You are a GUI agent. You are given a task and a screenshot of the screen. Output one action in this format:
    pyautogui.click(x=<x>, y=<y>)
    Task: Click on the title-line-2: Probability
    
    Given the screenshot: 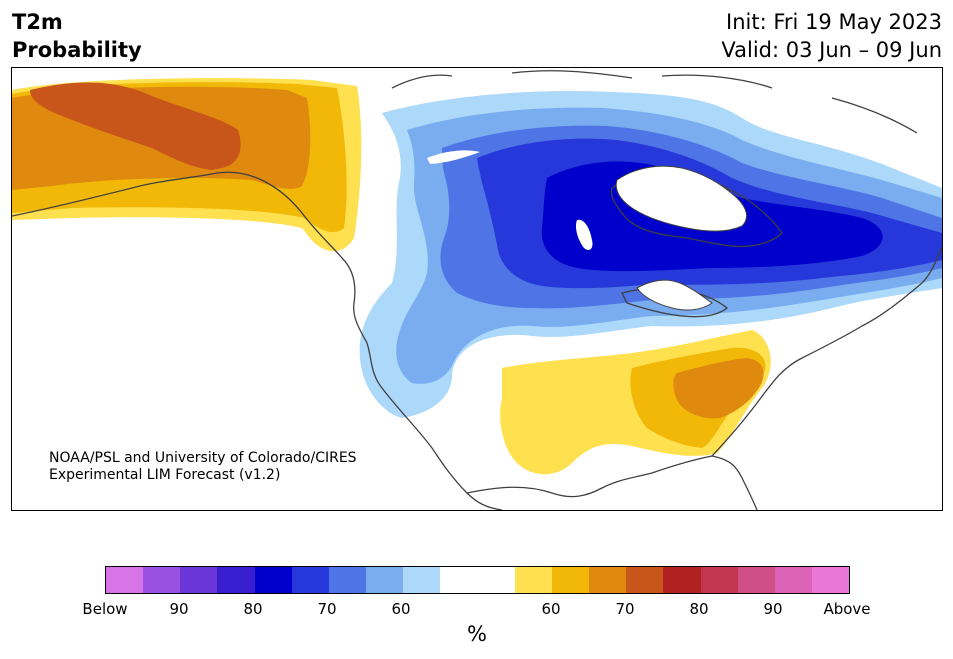 What is the action you would take?
    pyautogui.click(x=77, y=50)
    